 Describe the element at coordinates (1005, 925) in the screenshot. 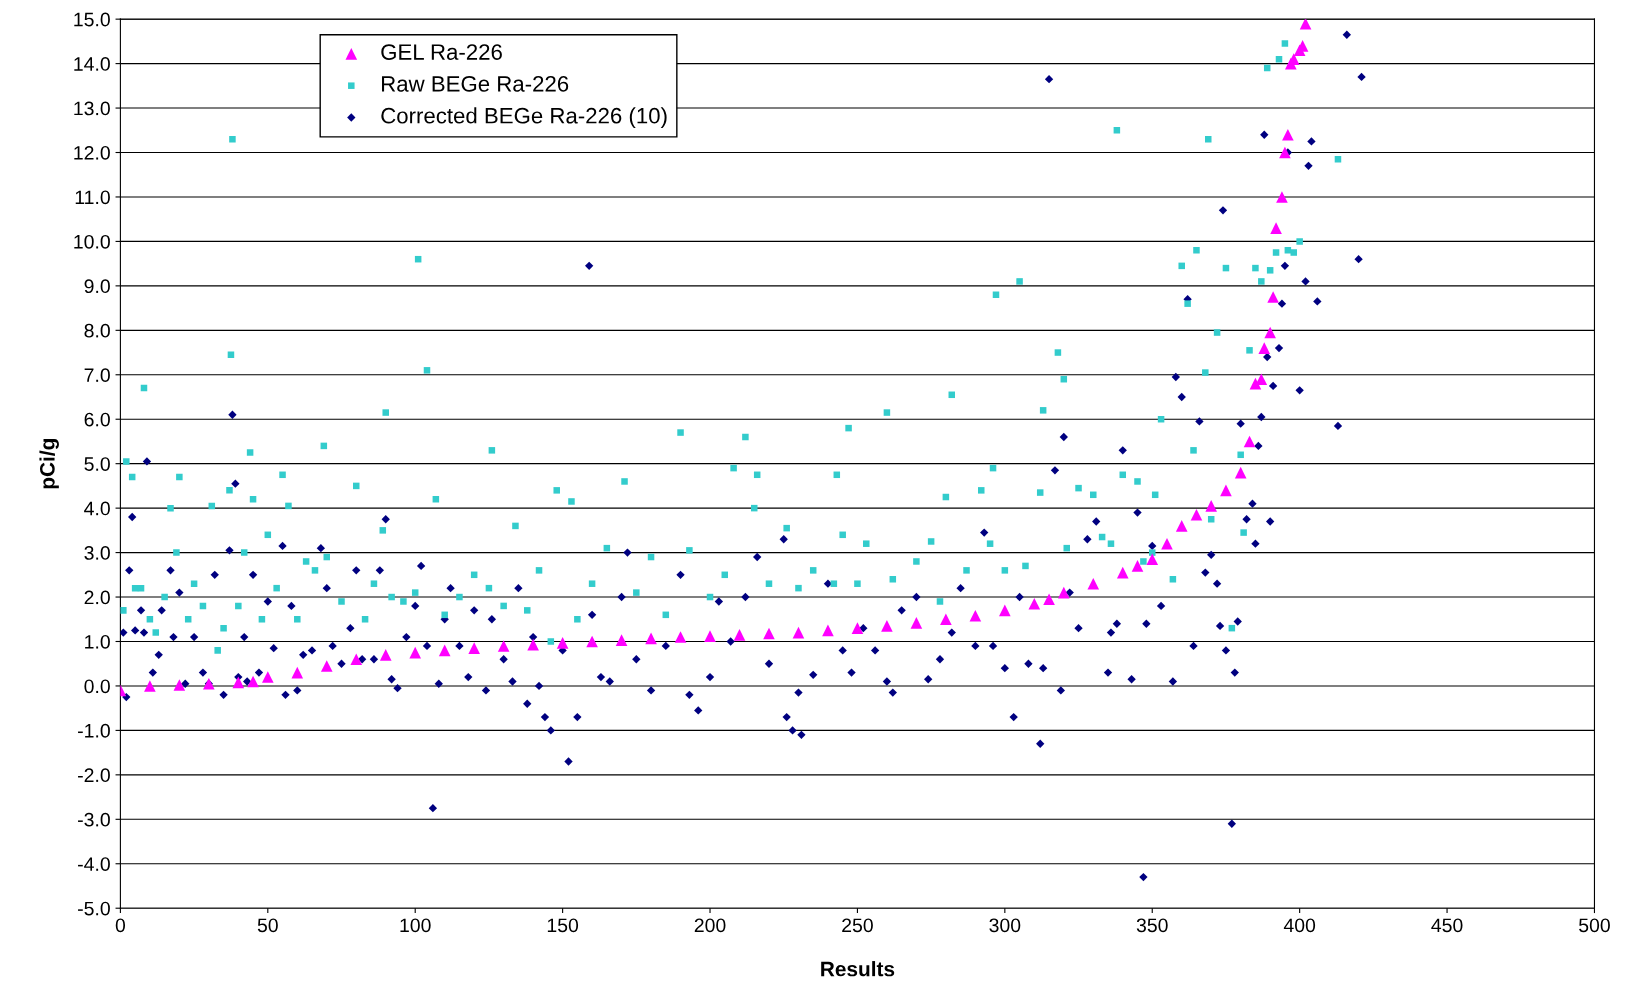

I see `x-tick-label: 300` at that location.